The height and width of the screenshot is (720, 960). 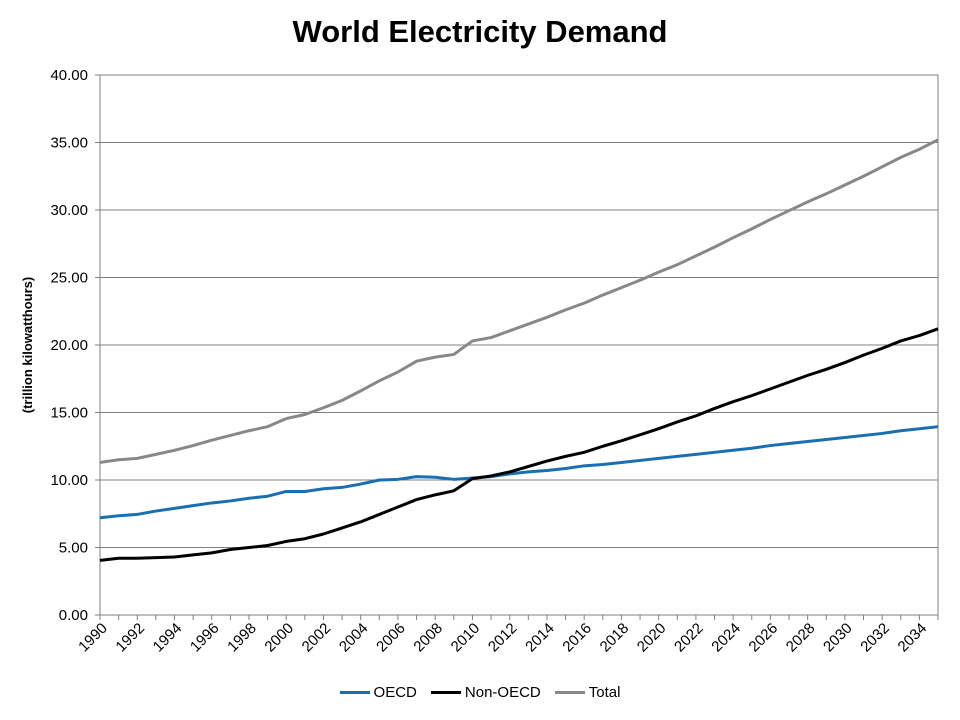 What do you see at coordinates (69, 143) in the screenshot?
I see `y-tick-label: 35.00` at bounding box center [69, 143].